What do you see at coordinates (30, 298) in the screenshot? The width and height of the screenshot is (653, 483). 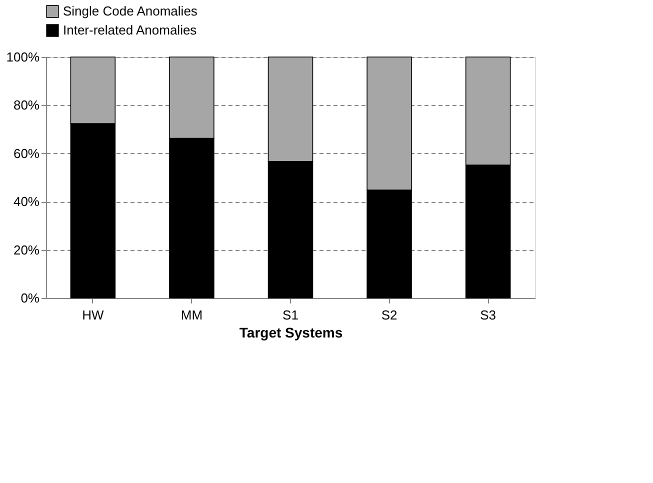 I see `y-tick-label: 0%` at bounding box center [30, 298].